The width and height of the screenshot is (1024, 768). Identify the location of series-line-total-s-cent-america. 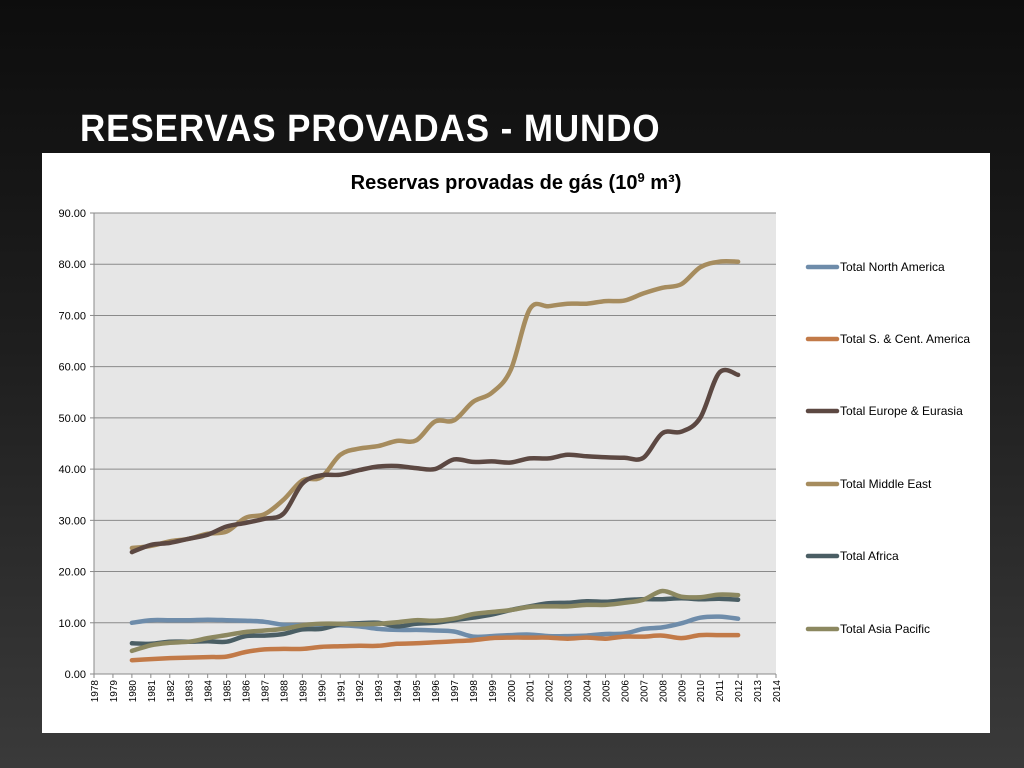
(435, 647).